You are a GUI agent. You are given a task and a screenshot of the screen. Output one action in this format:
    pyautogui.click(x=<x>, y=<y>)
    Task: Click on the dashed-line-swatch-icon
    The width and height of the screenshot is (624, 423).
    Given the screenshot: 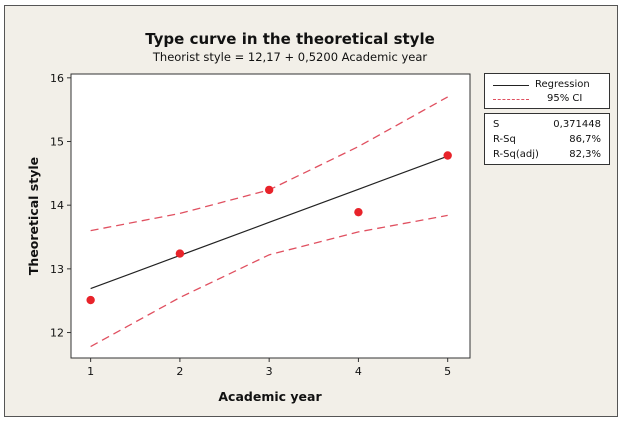 What is the action you would take?
    pyautogui.click(x=511, y=99)
    